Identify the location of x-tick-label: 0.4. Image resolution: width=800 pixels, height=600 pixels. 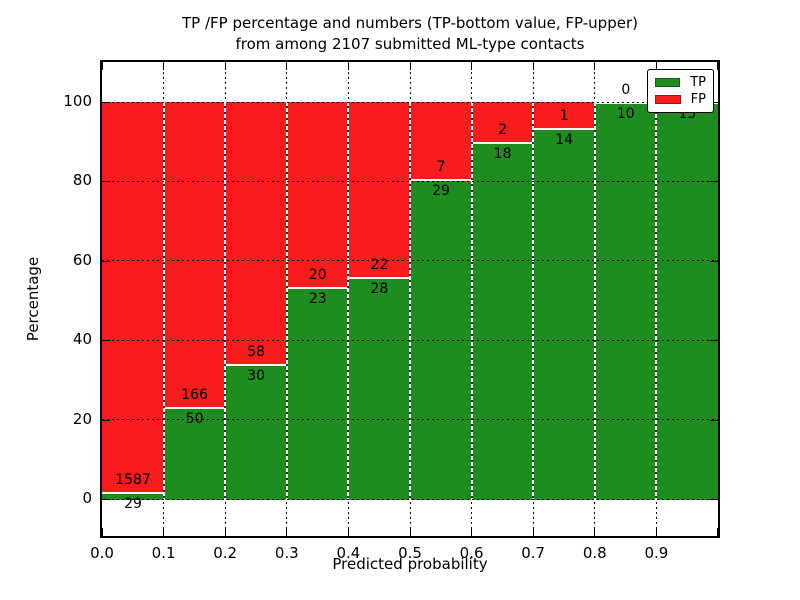
(348, 553).